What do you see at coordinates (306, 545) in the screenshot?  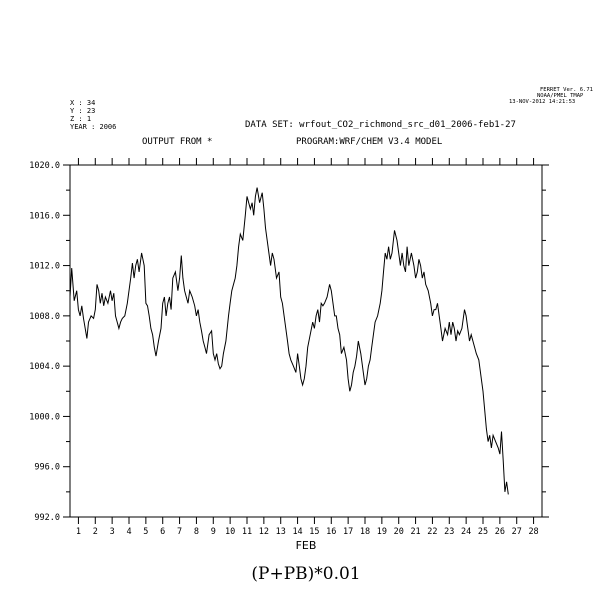 I see `x-axis-label: FEB` at bounding box center [306, 545].